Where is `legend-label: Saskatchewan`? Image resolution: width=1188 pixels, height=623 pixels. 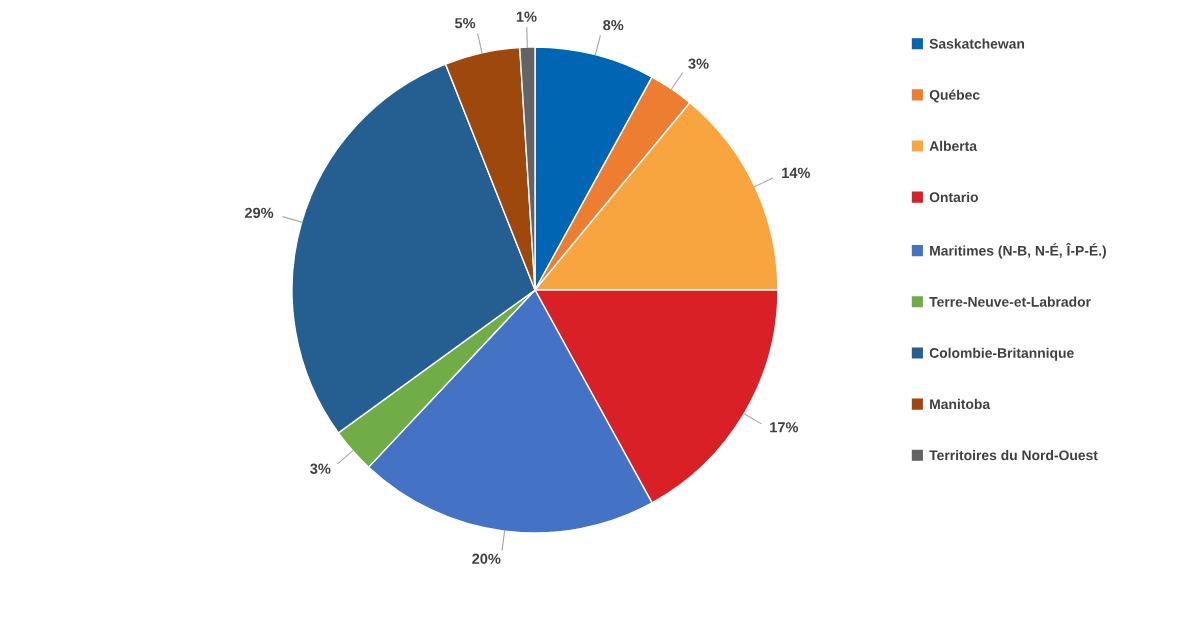 legend-label: Saskatchewan is located at coordinates (977, 43).